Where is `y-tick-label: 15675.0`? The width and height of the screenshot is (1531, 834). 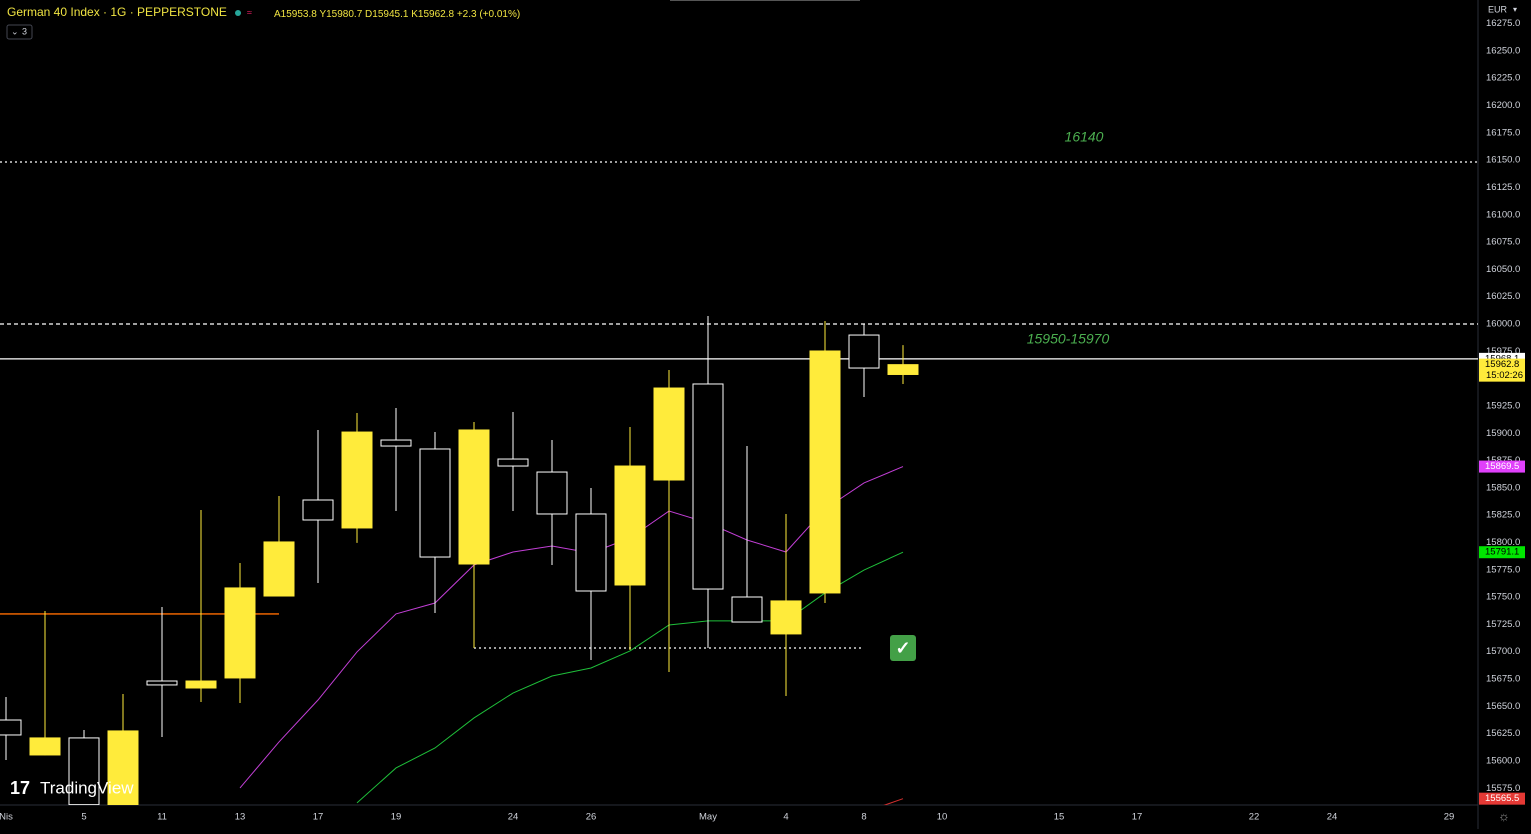
y-tick-label: 15675.0 is located at coordinates (1503, 679).